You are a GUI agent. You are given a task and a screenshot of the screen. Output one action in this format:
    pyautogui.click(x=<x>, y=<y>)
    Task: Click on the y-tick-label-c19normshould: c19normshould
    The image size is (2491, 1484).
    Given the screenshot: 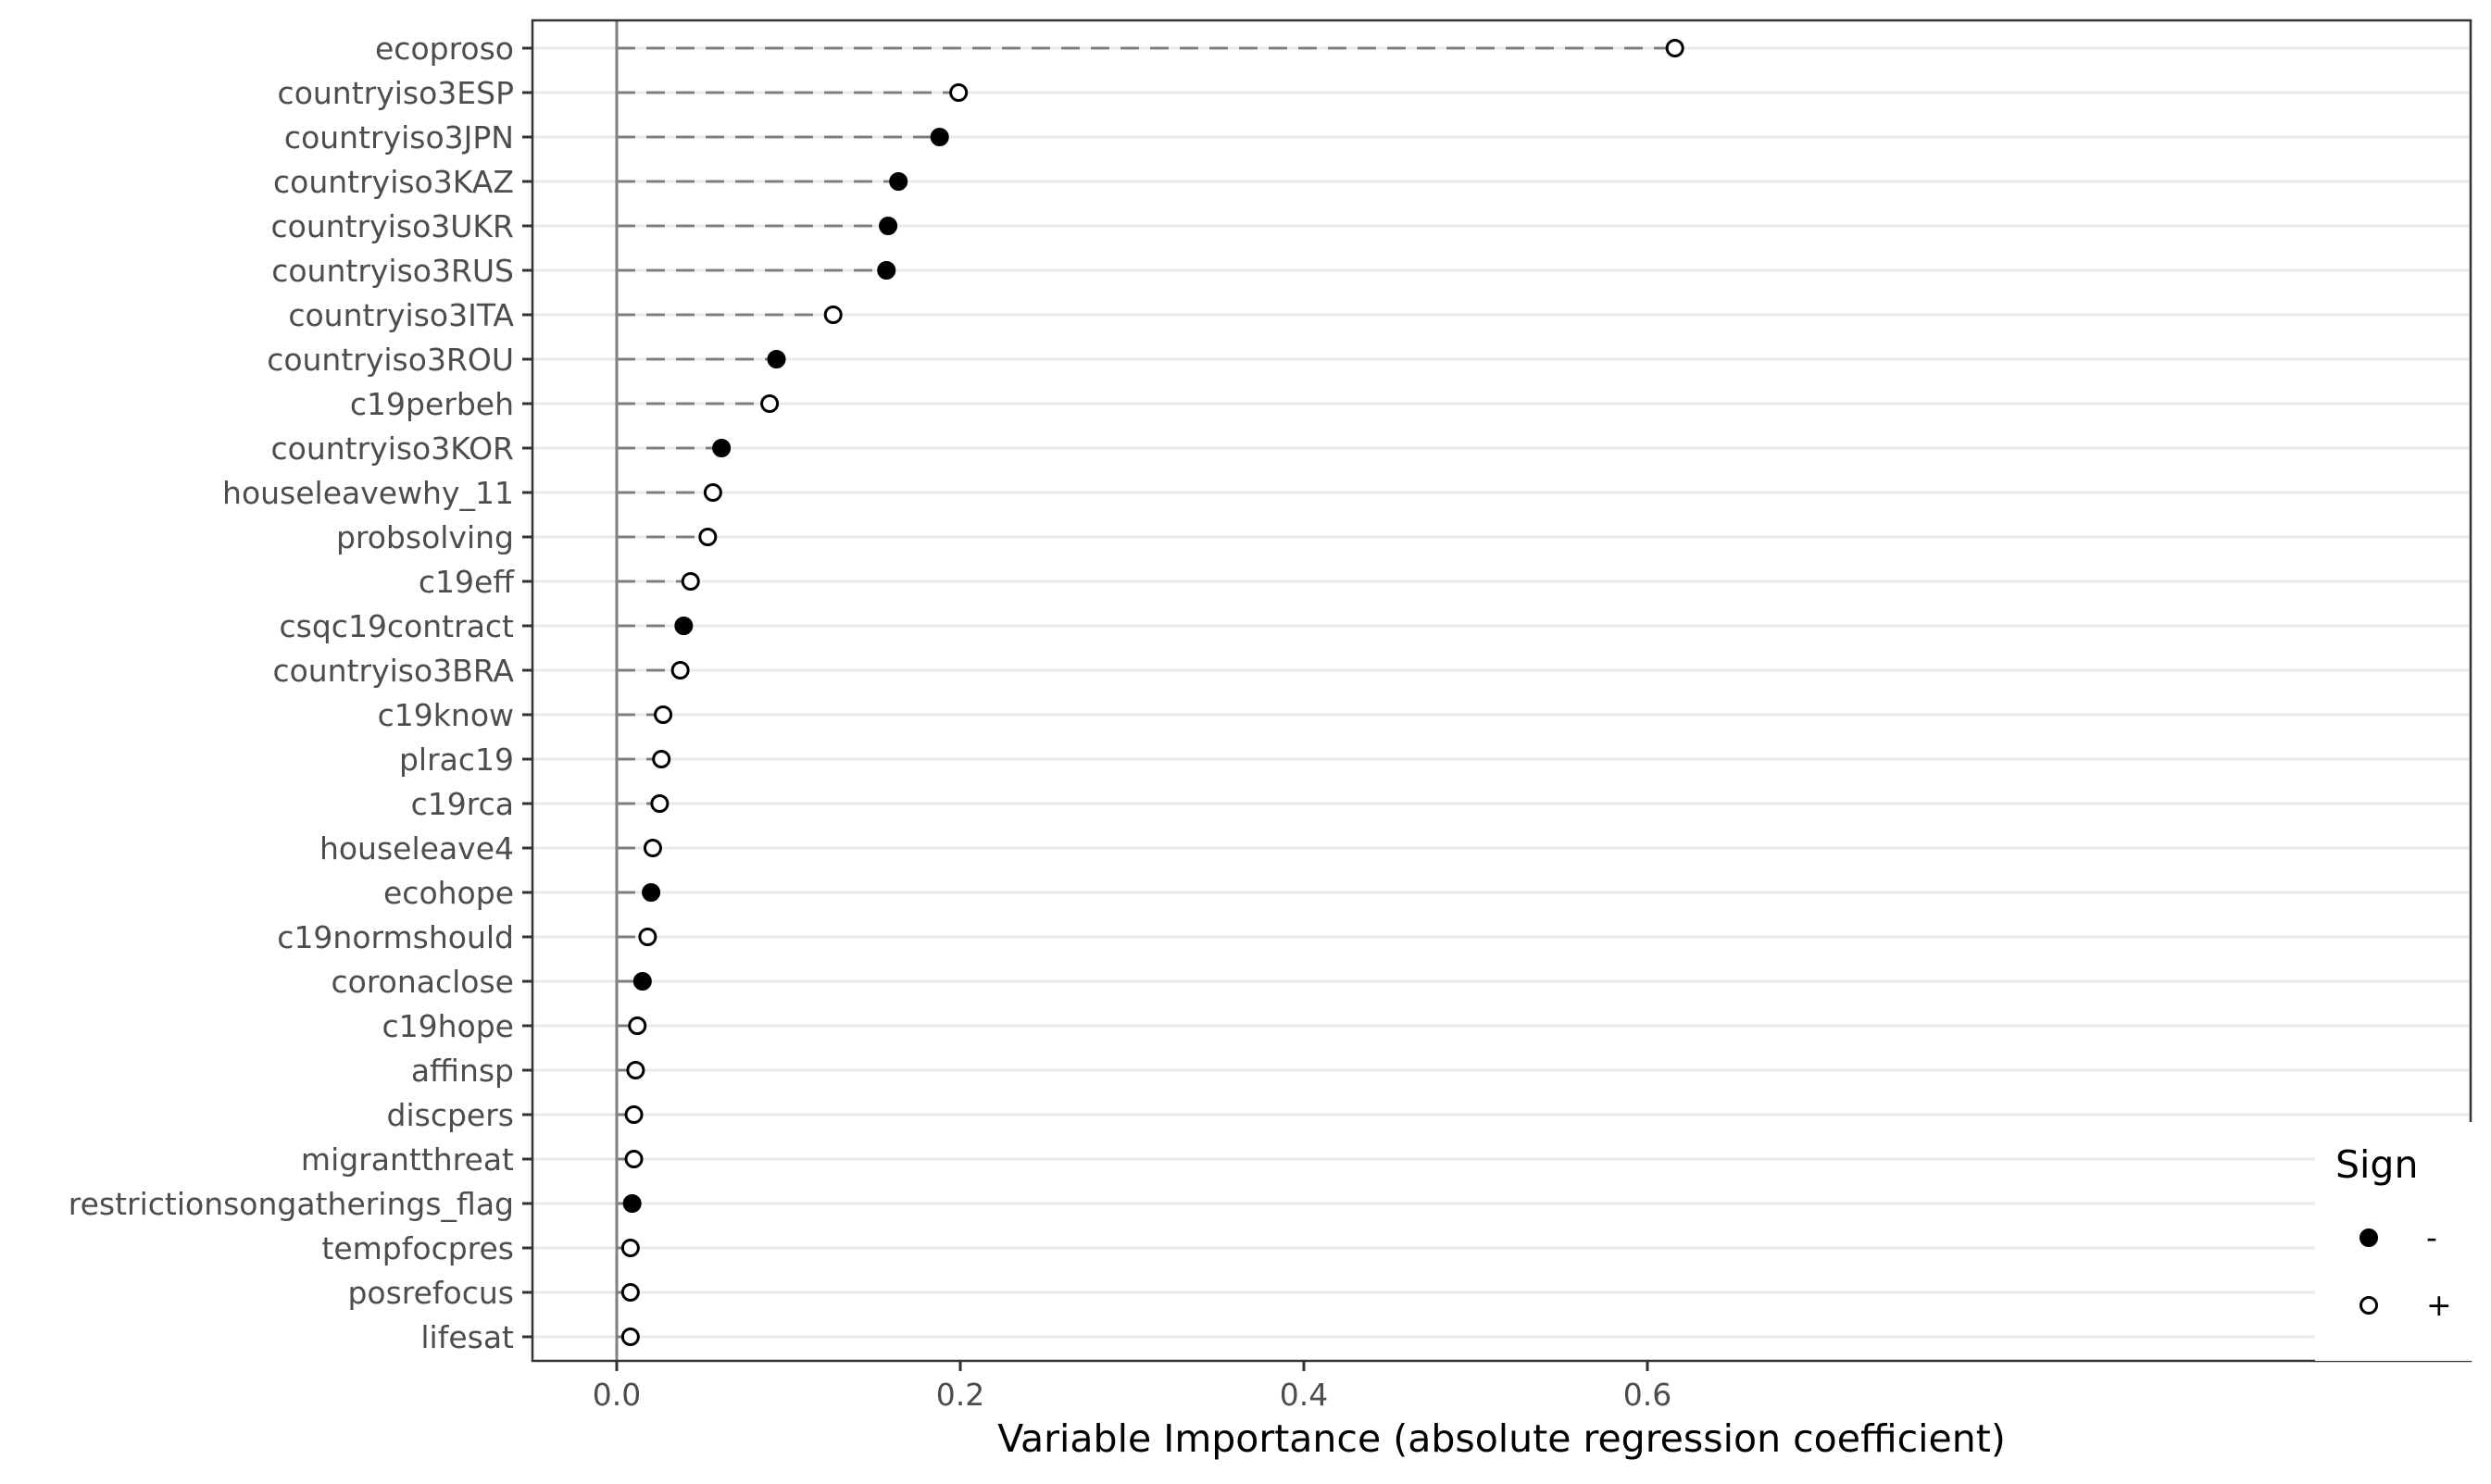 What is the action you would take?
    pyautogui.click(x=395, y=937)
    